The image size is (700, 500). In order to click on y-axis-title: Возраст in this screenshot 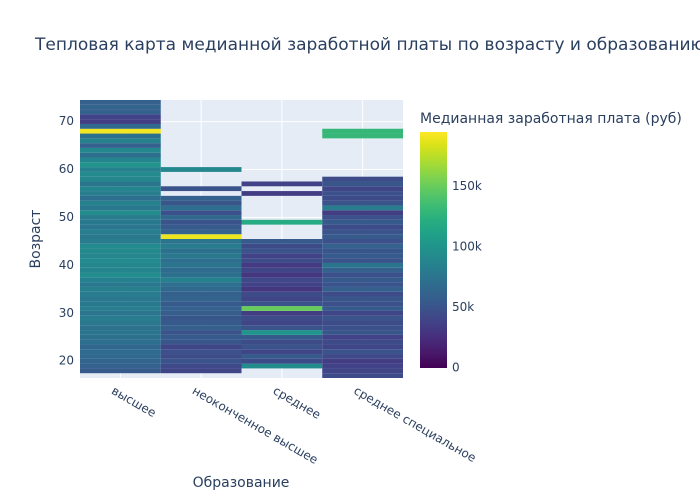, I will do `click(36, 239)`.